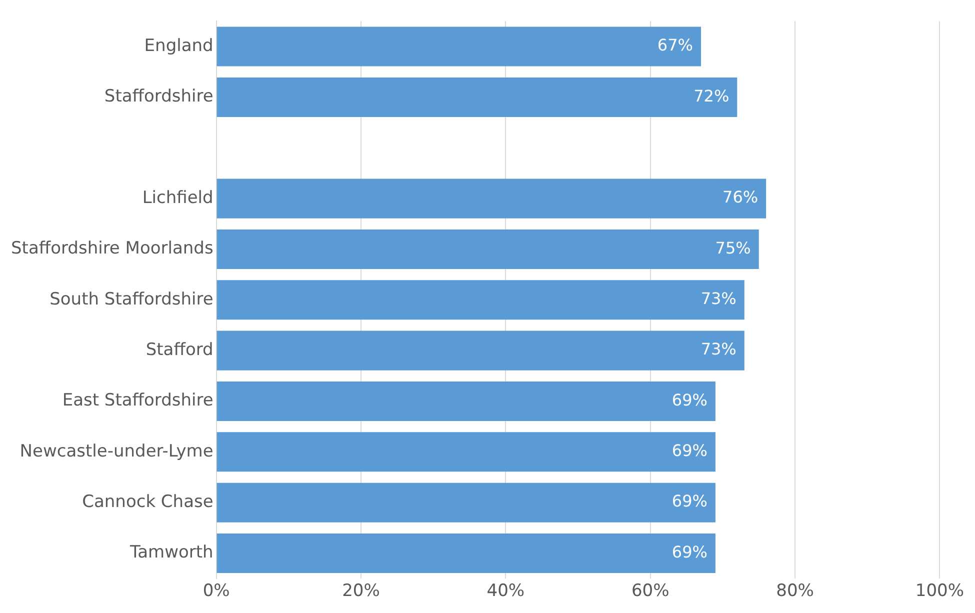 This screenshot has width=975, height=613. Describe the element at coordinates (939, 591) in the screenshot. I see `x-tick-label: 100%` at that location.